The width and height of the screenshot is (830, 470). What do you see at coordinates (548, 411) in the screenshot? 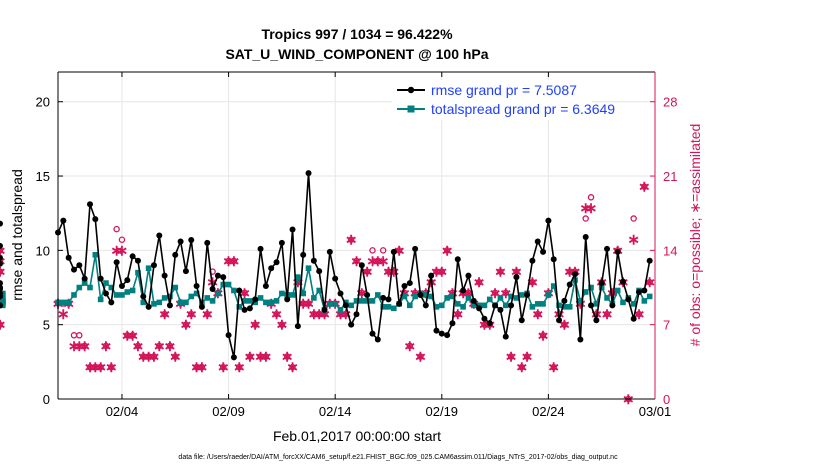
I see `x-tick-label: 02/24` at bounding box center [548, 411].